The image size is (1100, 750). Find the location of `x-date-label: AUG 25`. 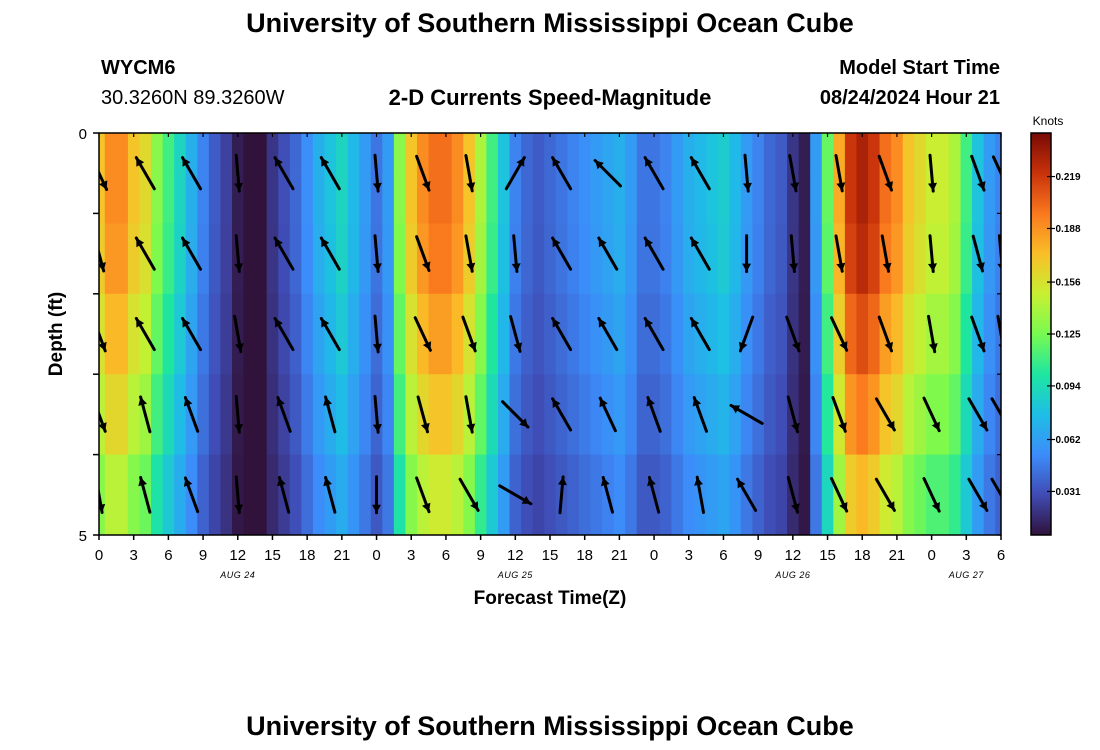

x-date-label: AUG 25 is located at coordinates (515, 575).